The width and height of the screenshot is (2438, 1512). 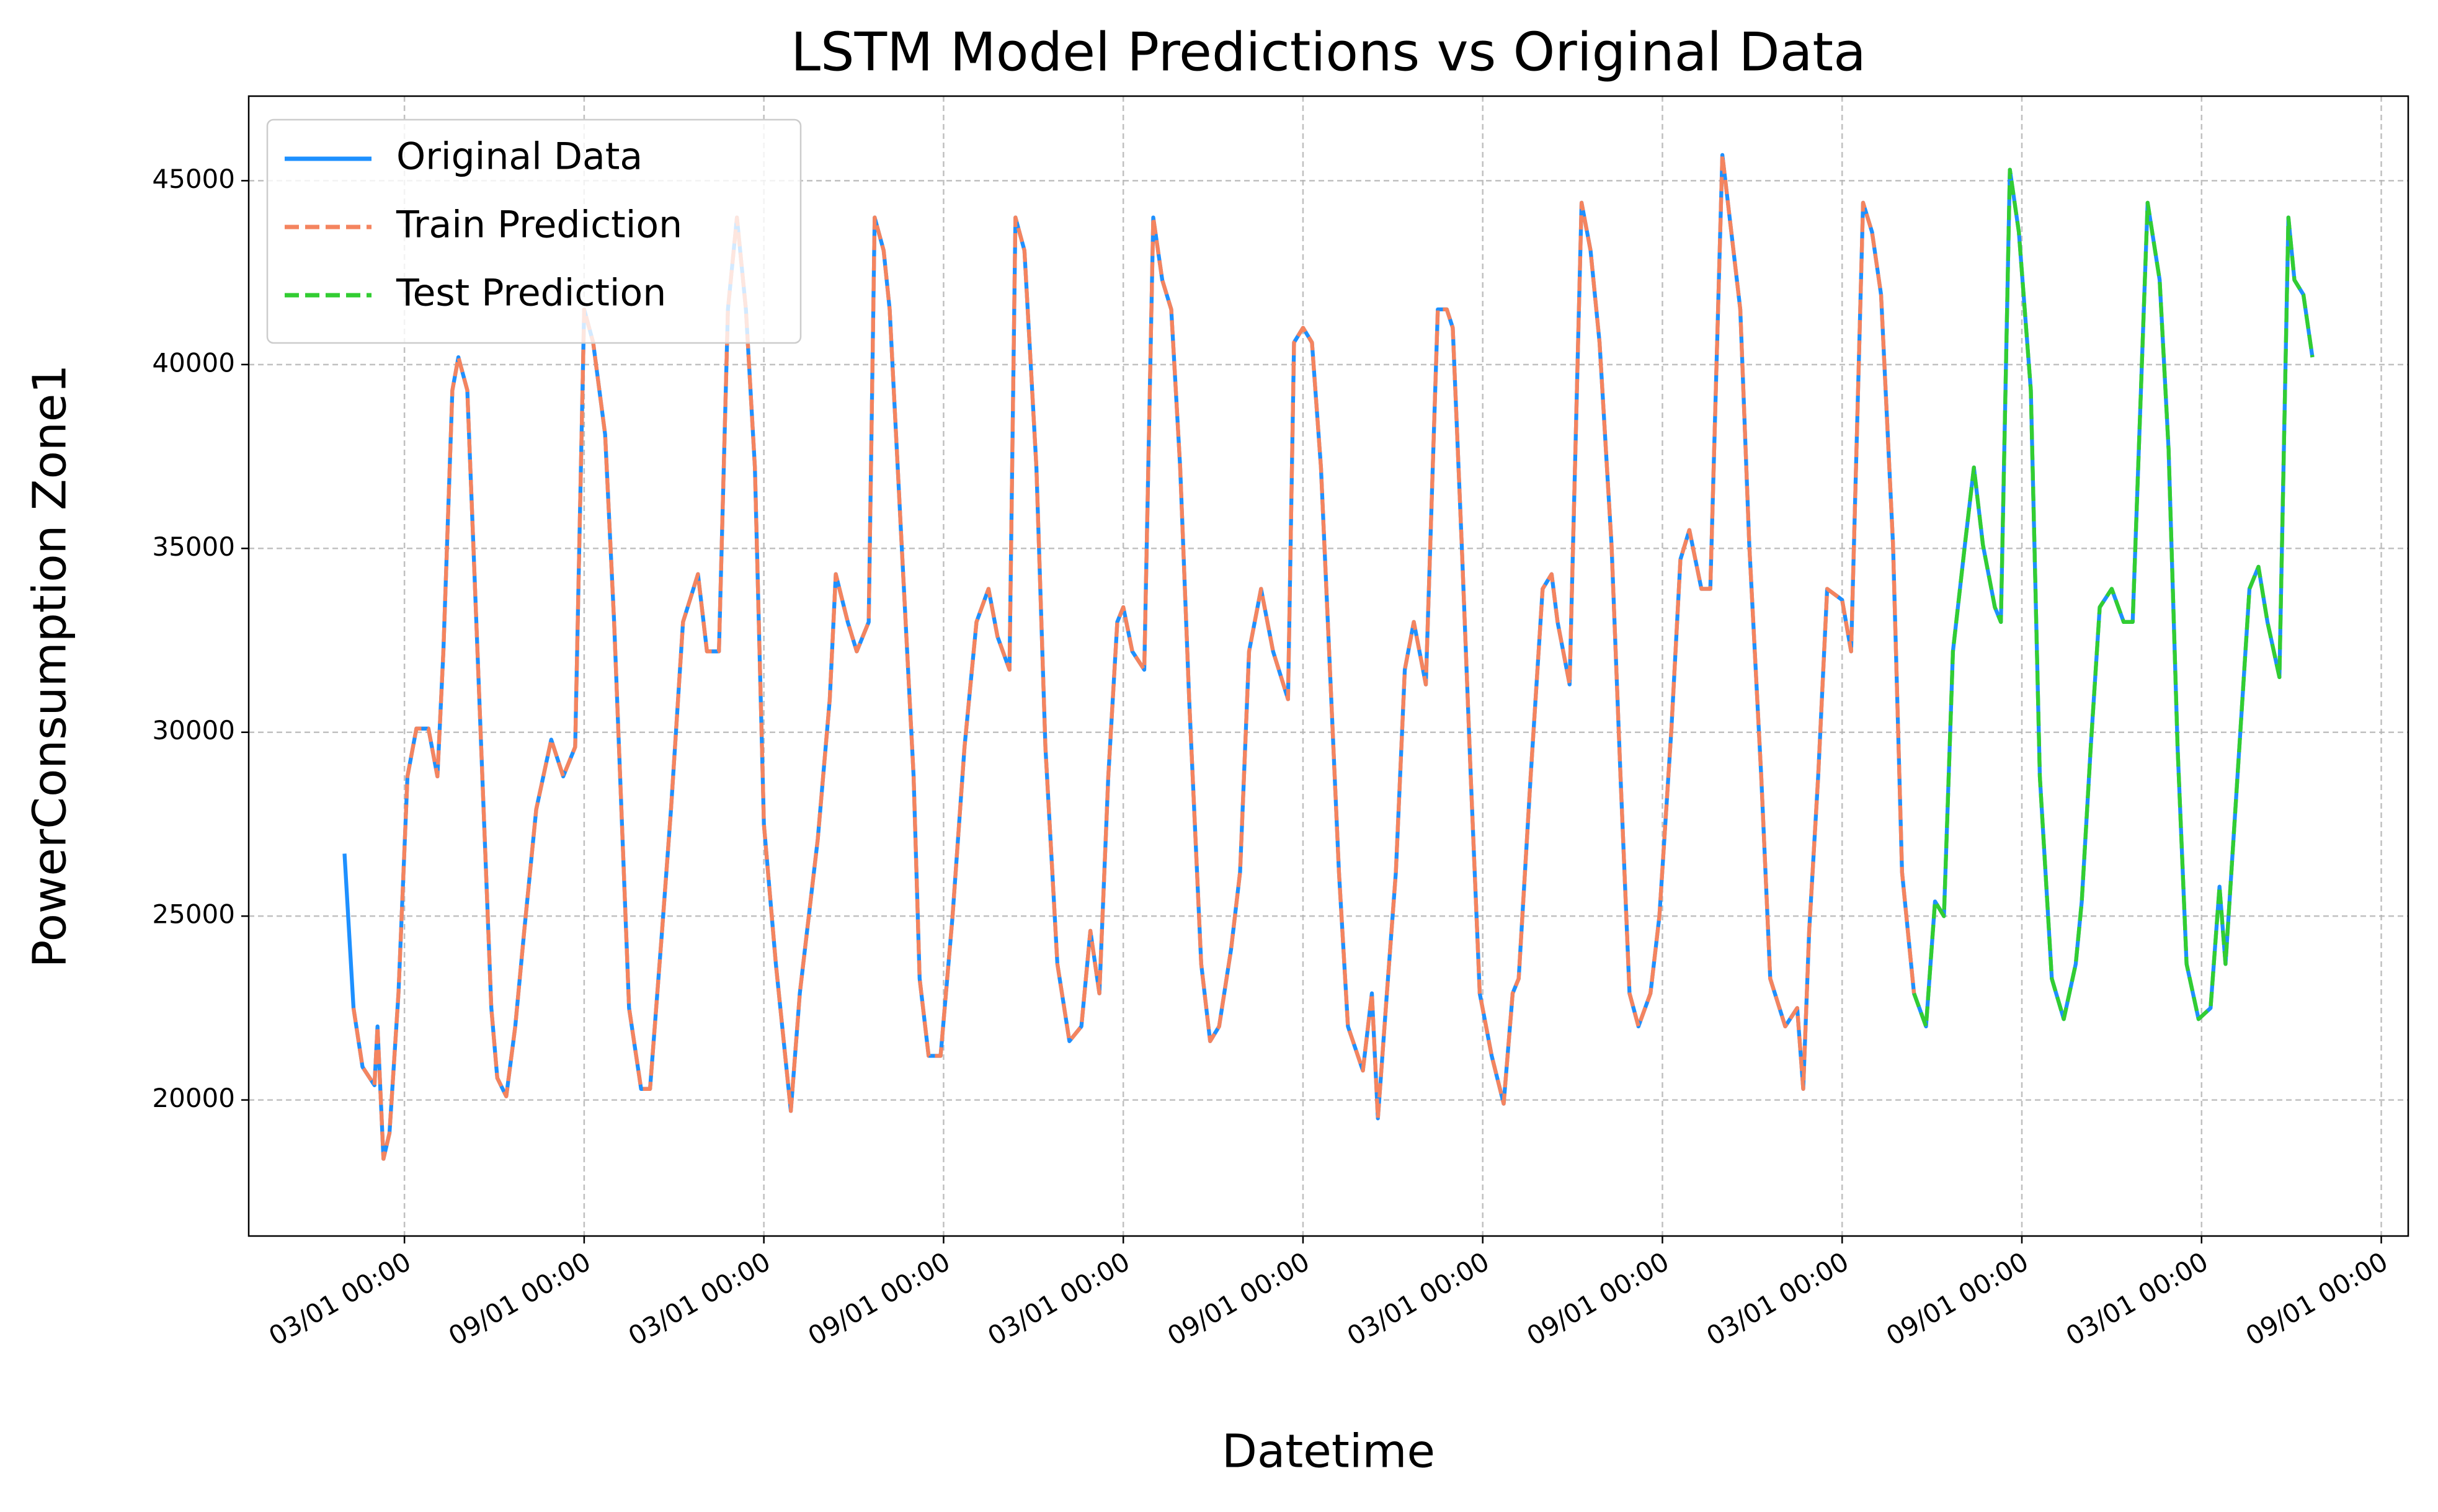 What do you see at coordinates (193, 362) in the screenshot?
I see `y-tick-label: 40000` at bounding box center [193, 362].